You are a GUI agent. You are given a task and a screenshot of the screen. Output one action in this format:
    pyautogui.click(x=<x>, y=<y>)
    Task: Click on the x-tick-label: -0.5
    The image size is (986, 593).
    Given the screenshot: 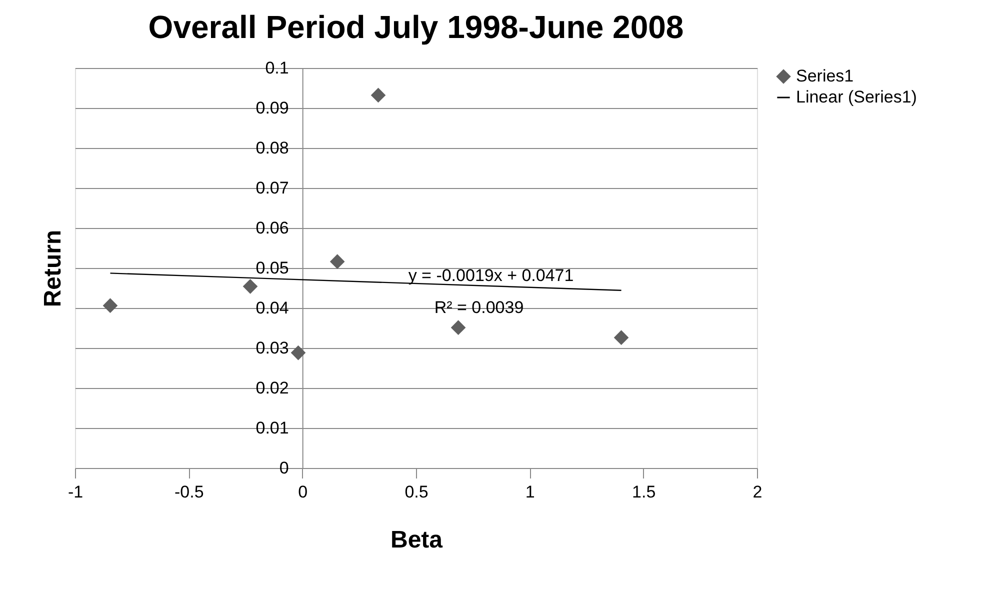 What is the action you would take?
    pyautogui.click(x=189, y=492)
    